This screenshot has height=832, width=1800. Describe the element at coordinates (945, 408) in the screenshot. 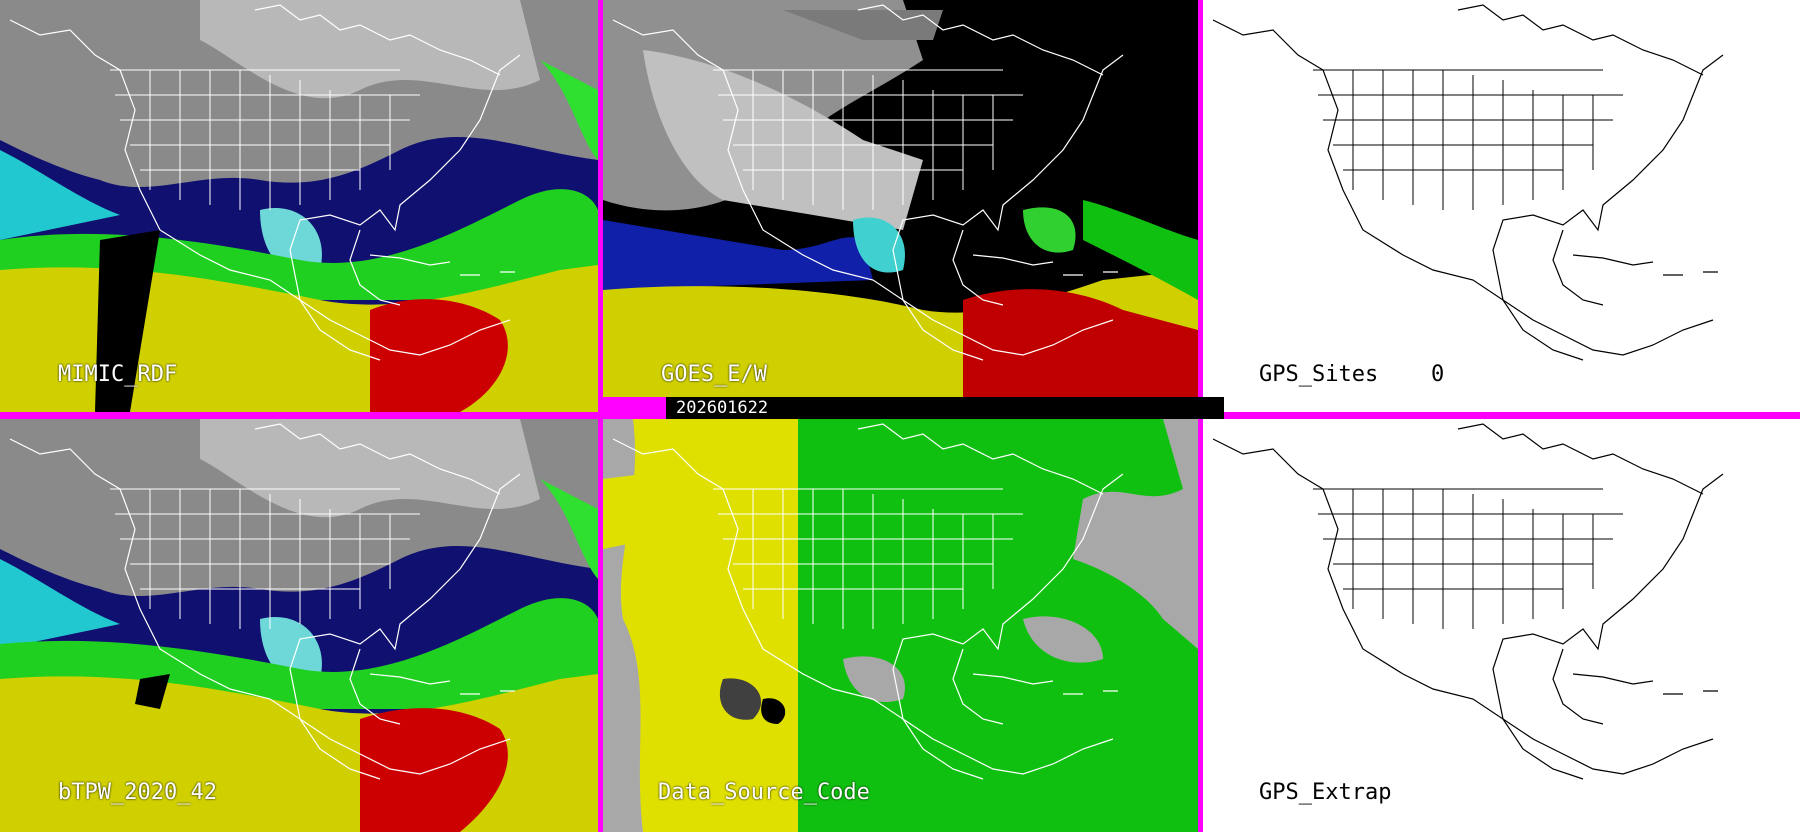

I see `timestamp-bar: 202601622` at that location.